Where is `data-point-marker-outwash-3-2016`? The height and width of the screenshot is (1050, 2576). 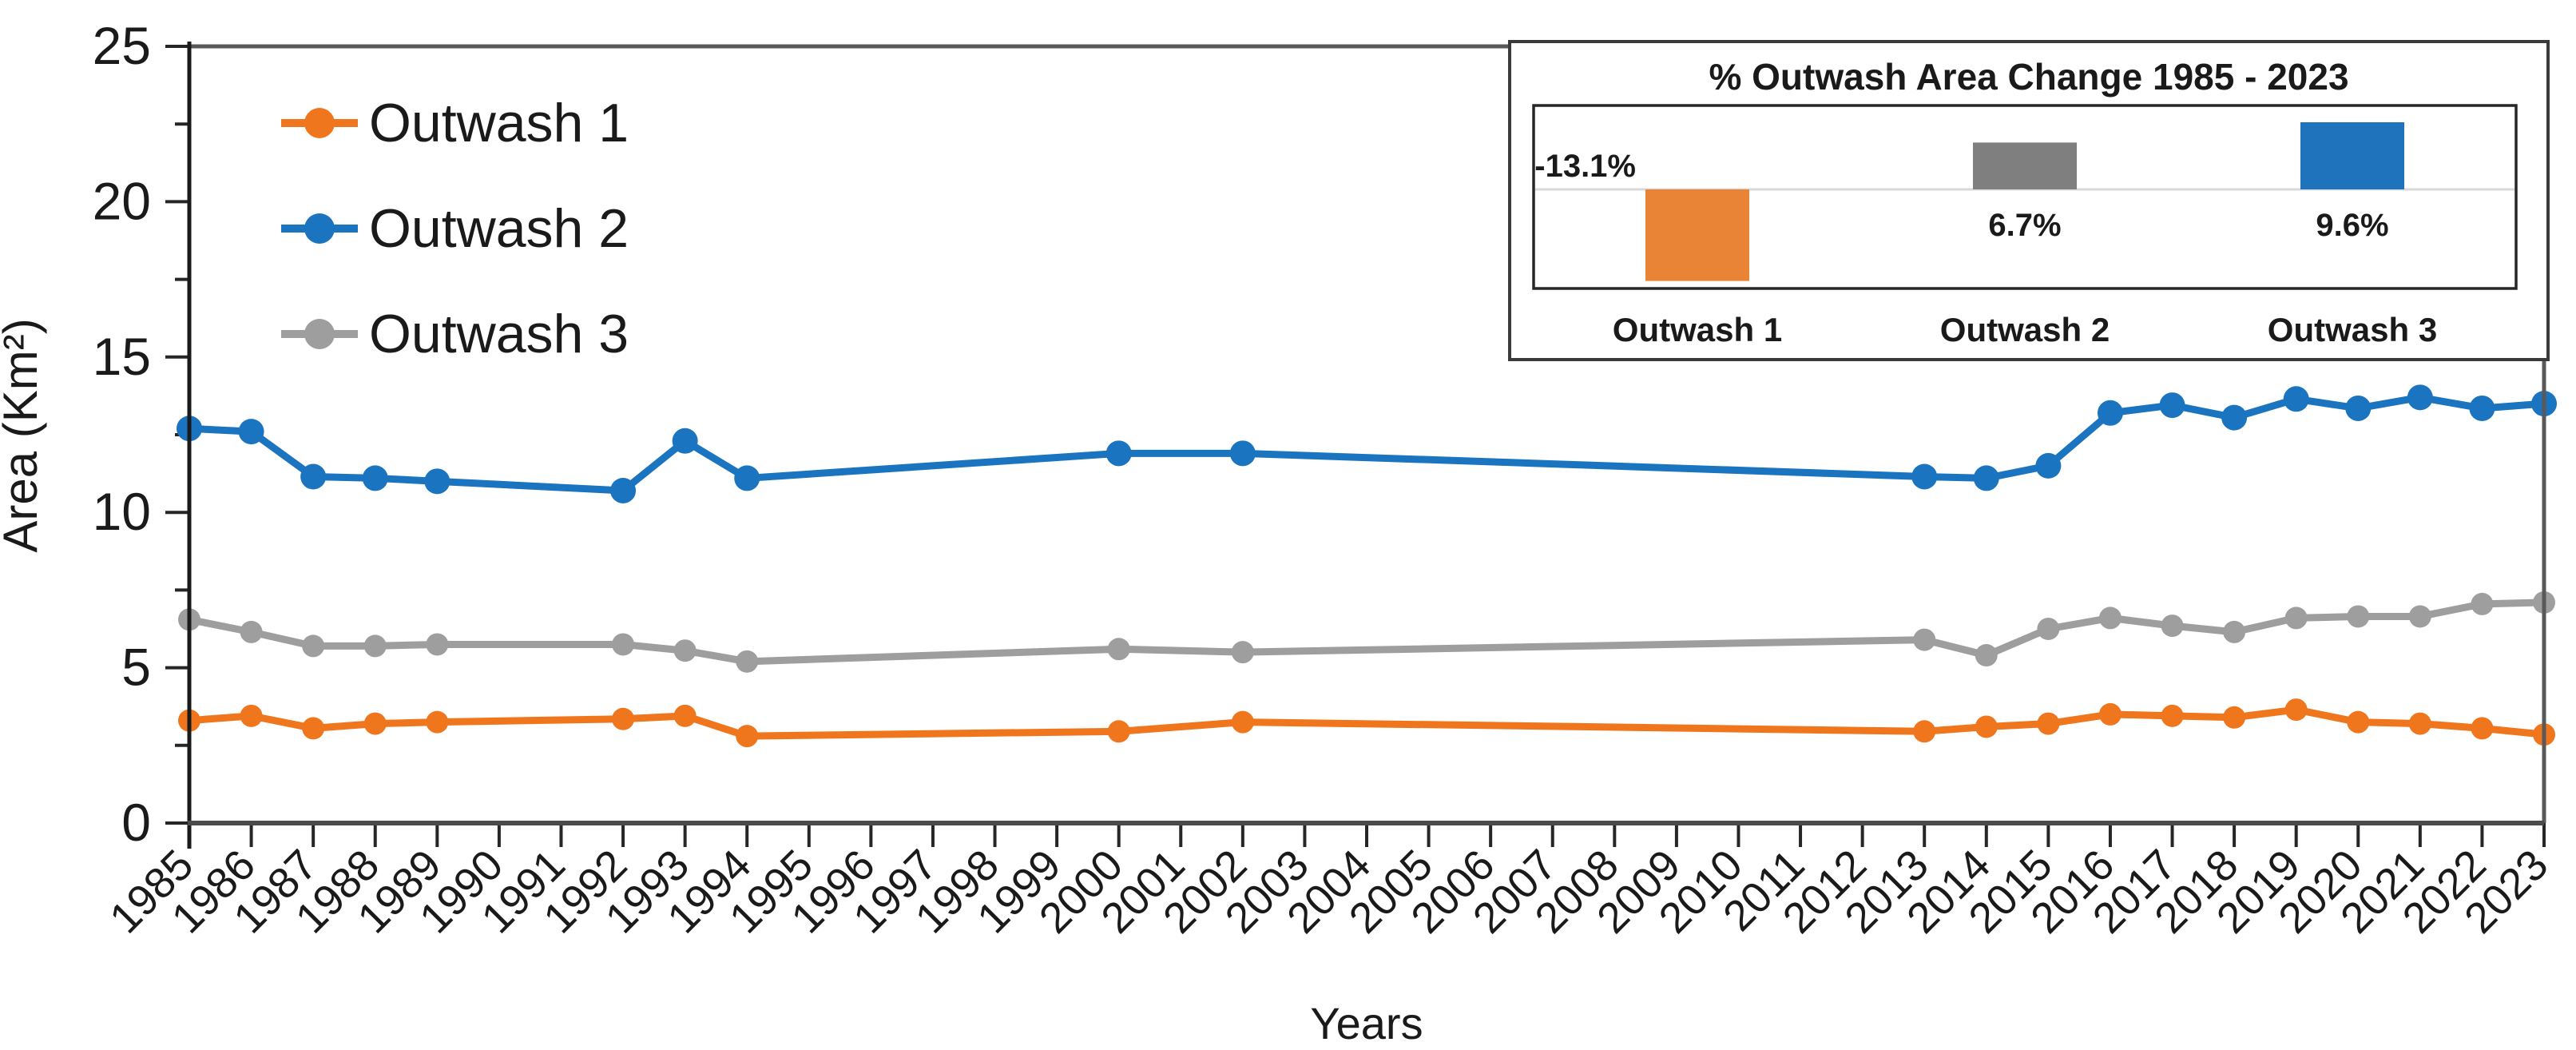 data-point-marker-outwash-3-2016 is located at coordinates (2110, 618).